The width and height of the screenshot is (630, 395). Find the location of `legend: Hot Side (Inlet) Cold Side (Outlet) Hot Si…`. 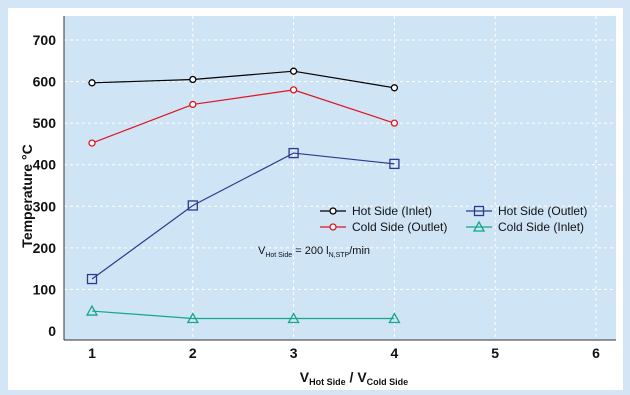

legend: Hot Side (Inlet) Cold Side (Outlet) Hot Si… is located at coordinates (453, 219).